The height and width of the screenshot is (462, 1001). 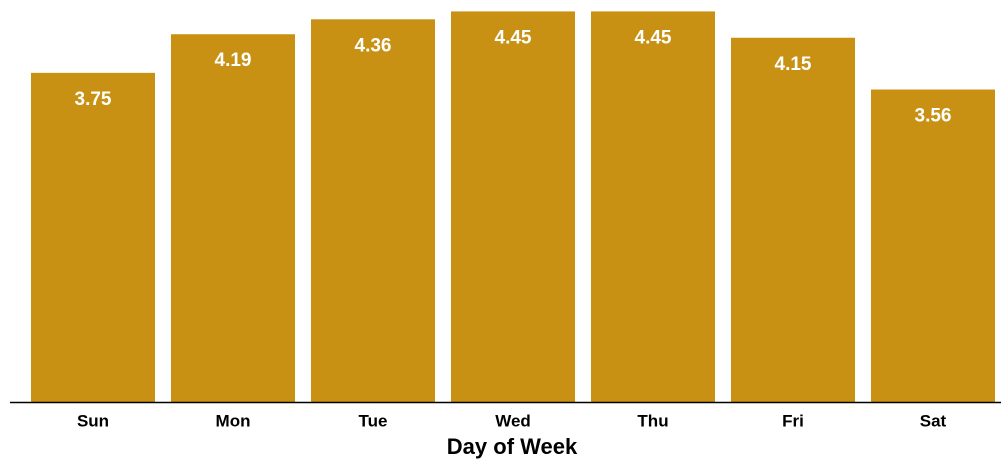 What do you see at coordinates (373, 420) in the screenshot?
I see `x-tick-label: Tue` at bounding box center [373, 420].